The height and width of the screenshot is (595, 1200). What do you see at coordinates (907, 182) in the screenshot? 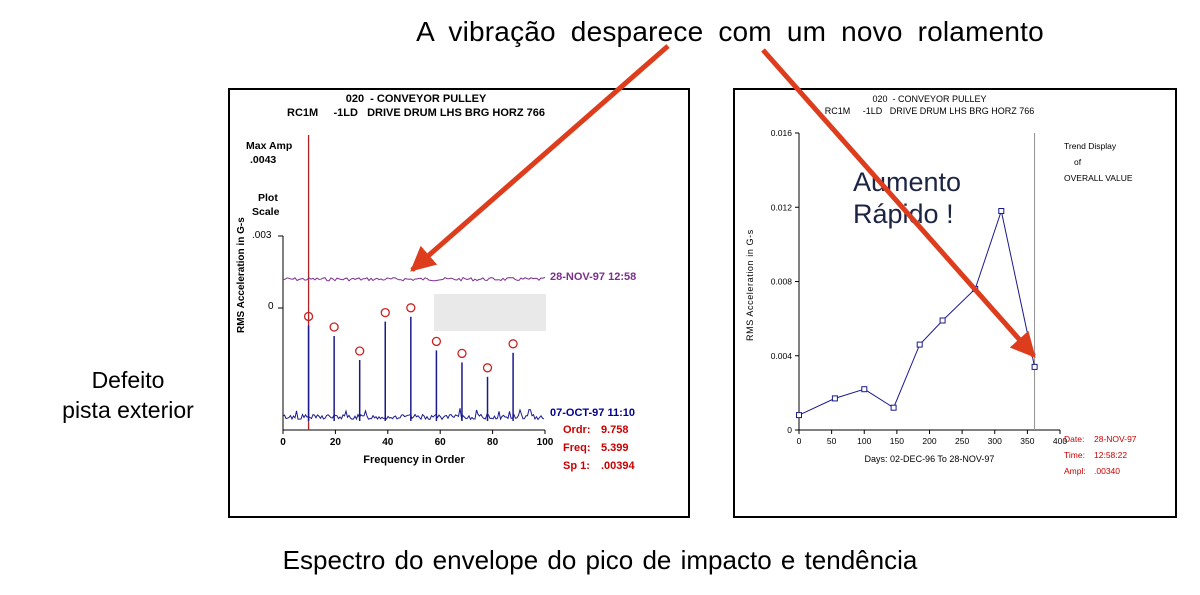
I see `annotation-line1: Aumento` at bounding box center [907, 182].